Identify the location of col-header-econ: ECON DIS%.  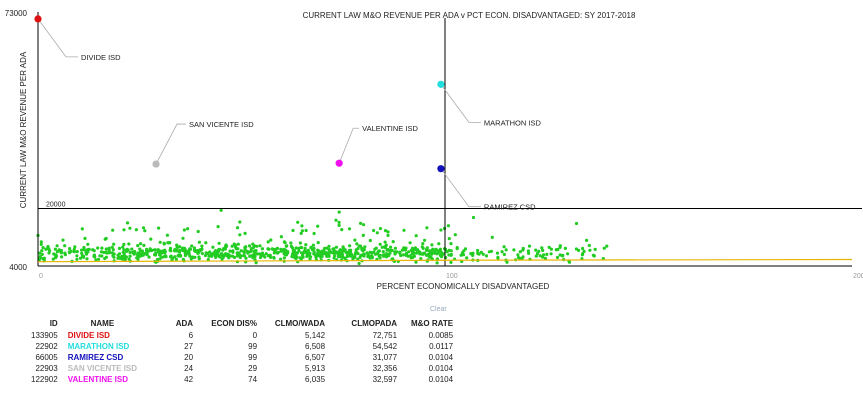
(234, 323).